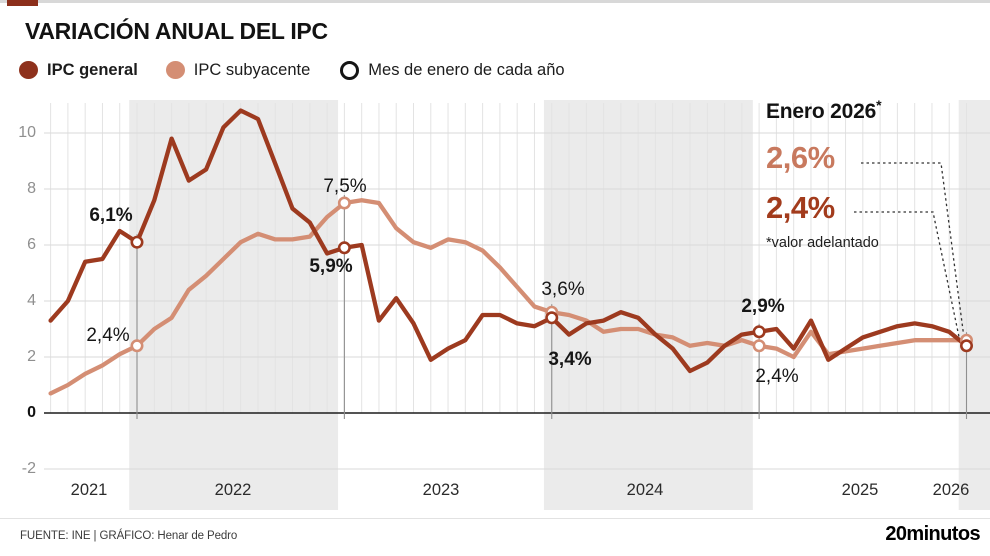 This screenshot has height=556, width=990. Describe the element at coordinates (175, 70) in the screenshot. I see `ipc-subyacente-dot-icon` at that location.